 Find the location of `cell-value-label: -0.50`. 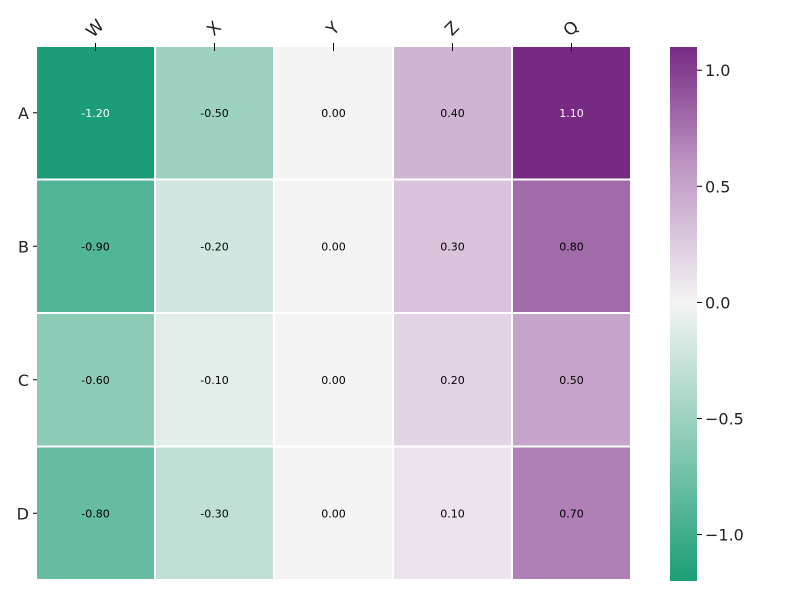

cell-value-label: -0.50 is located at coordinates (214, 113).